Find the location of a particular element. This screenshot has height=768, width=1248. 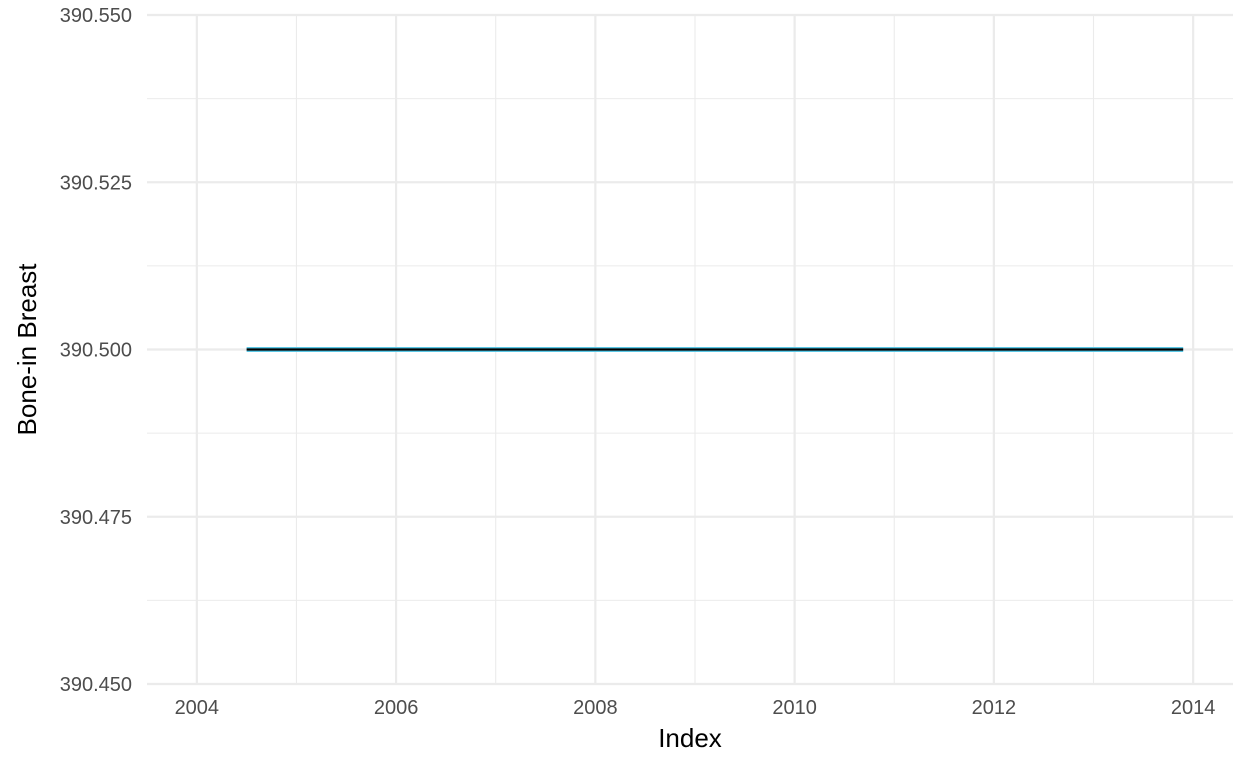

y-tick-label: 390.450 is located at coordinates (96, 685).